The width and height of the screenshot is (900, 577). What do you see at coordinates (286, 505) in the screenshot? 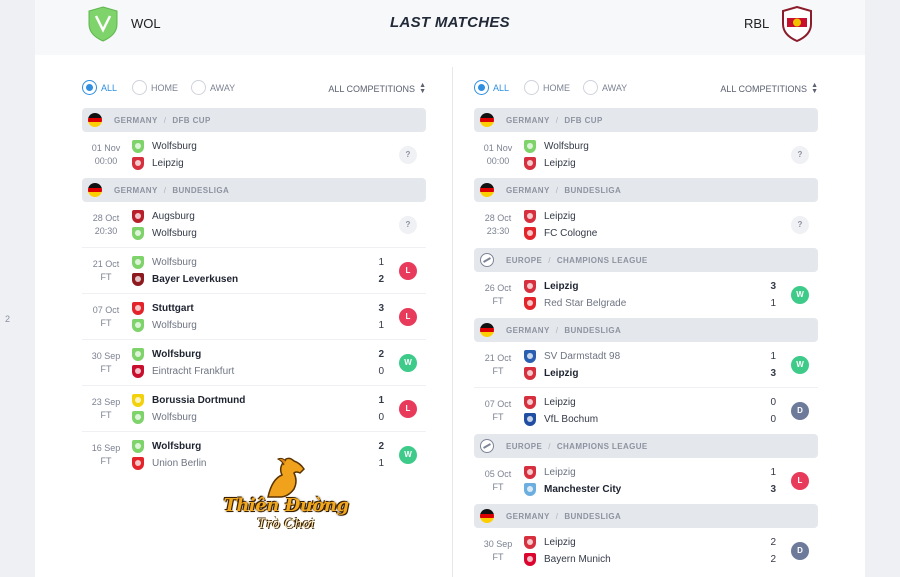
I see `watermark-line1: Thiên Đường` at bounding box center [286, 505].